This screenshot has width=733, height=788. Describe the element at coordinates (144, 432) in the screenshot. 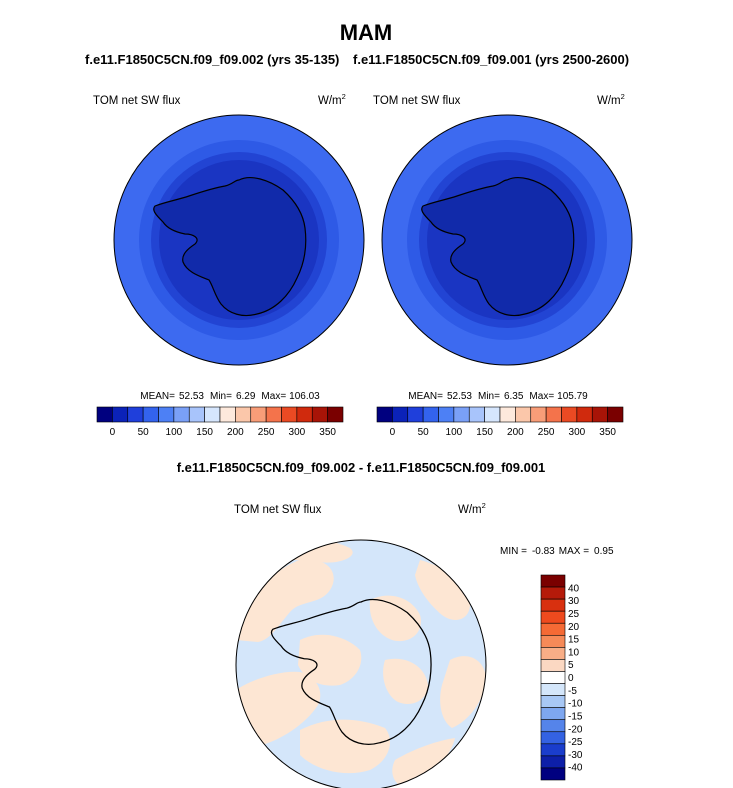

I see `left-colorbar-tick-label: 50` at that location.